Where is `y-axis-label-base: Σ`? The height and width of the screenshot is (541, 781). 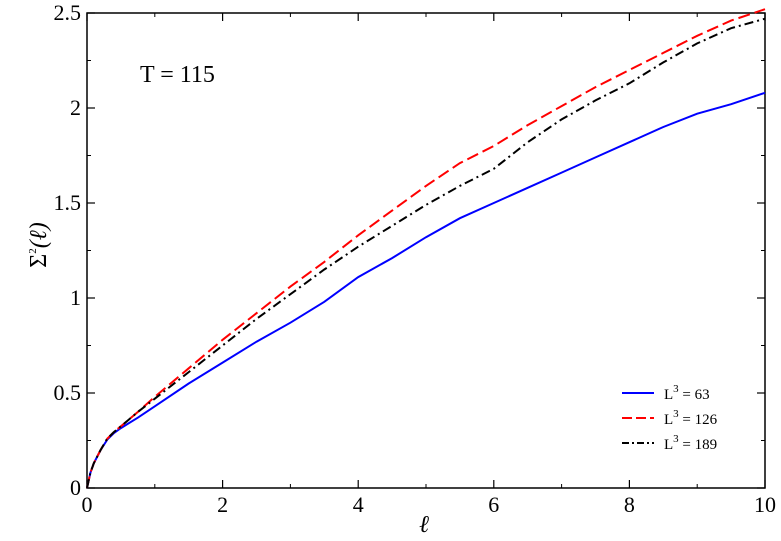
y-axis-label-base: Σ is located at coordinates (39, 261).